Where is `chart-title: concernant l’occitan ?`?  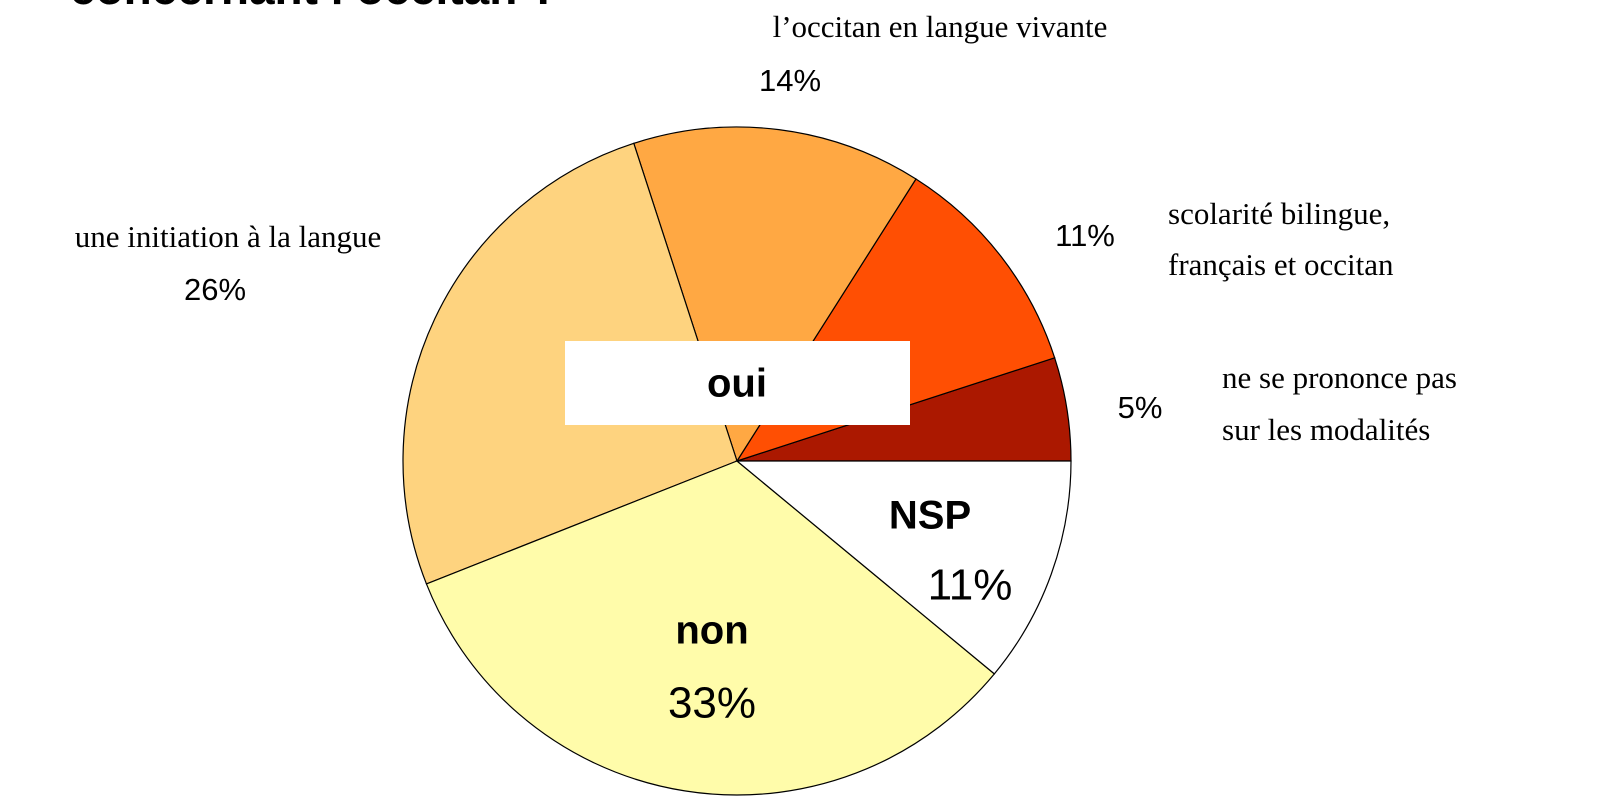 chart-title: concernant l’occitan ? is located at coordinates (314, 7).